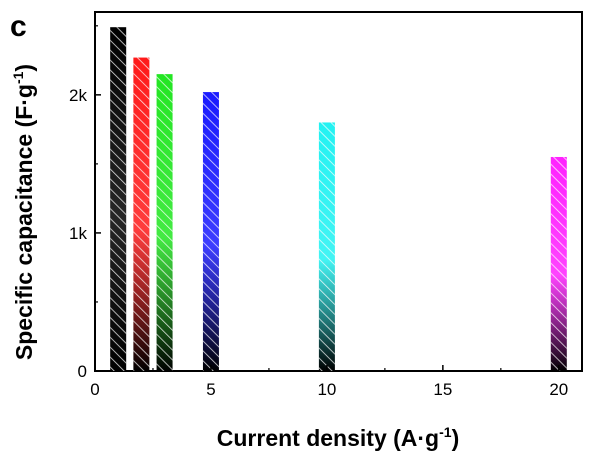  I want to click on panel-label: c, so click(18, 26).